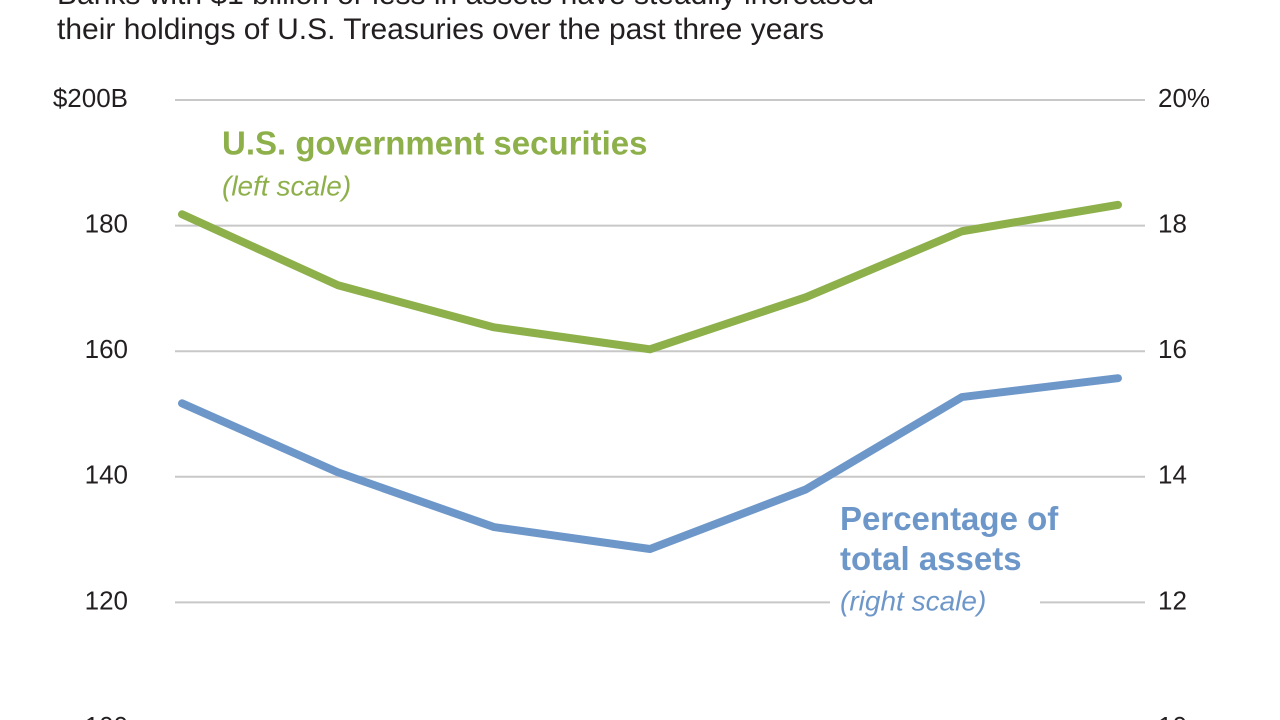 This screenshot has height=720, width=1280. I want to click on label-backdrop, so click(935, 602).